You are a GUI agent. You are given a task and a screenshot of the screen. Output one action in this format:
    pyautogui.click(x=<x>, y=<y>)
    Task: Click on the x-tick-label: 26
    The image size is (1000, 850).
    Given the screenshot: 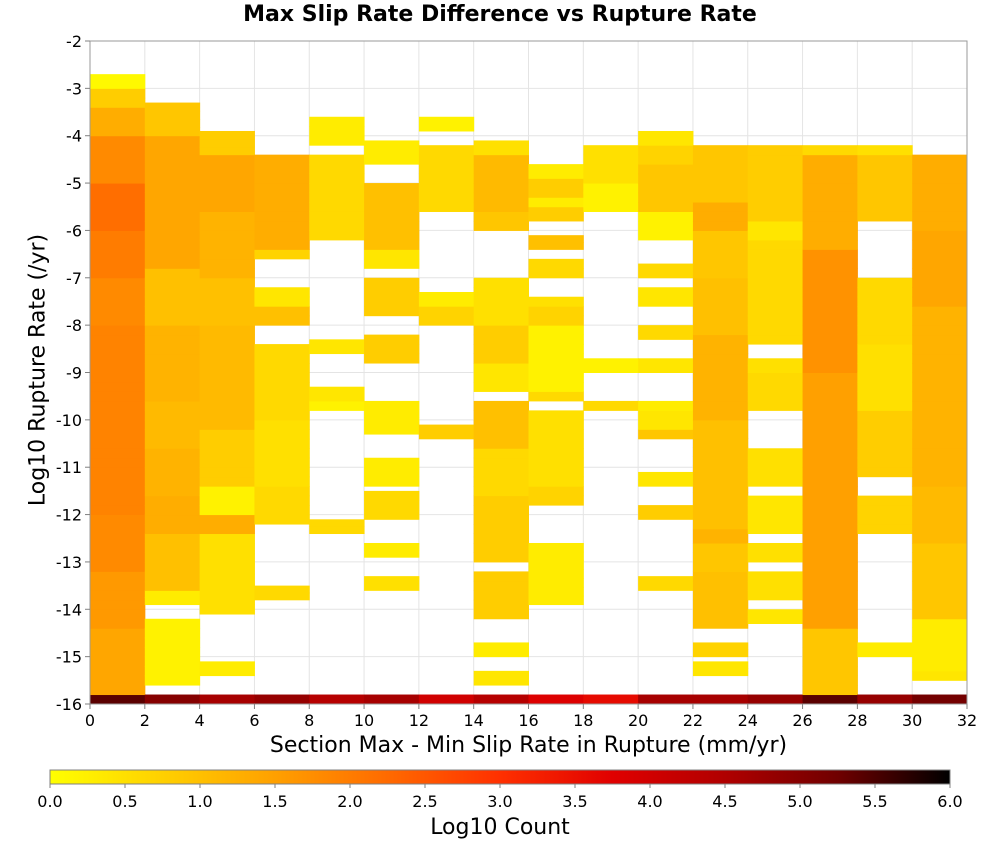 What is the action you would take?
    pyautogui.click(x=802, y=720)
    